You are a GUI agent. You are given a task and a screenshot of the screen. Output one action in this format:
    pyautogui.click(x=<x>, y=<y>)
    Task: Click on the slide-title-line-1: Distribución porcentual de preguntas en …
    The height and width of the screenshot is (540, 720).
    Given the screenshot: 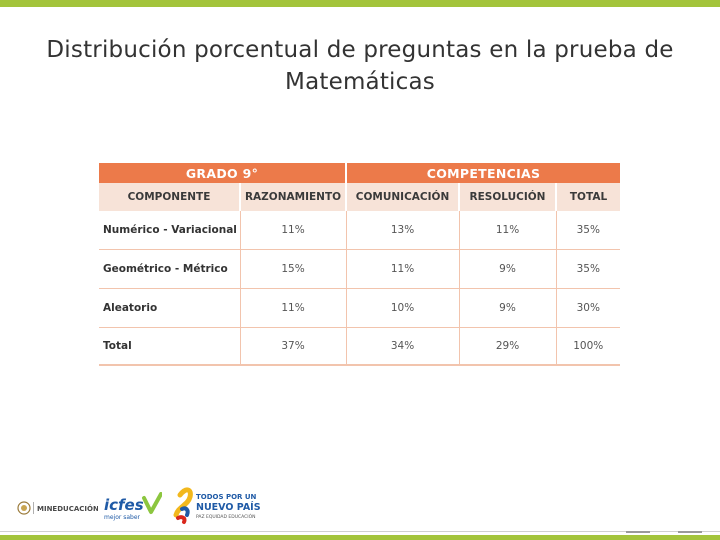 What is the action you would take?
    pyautogui.click(x=360, y=50)
    